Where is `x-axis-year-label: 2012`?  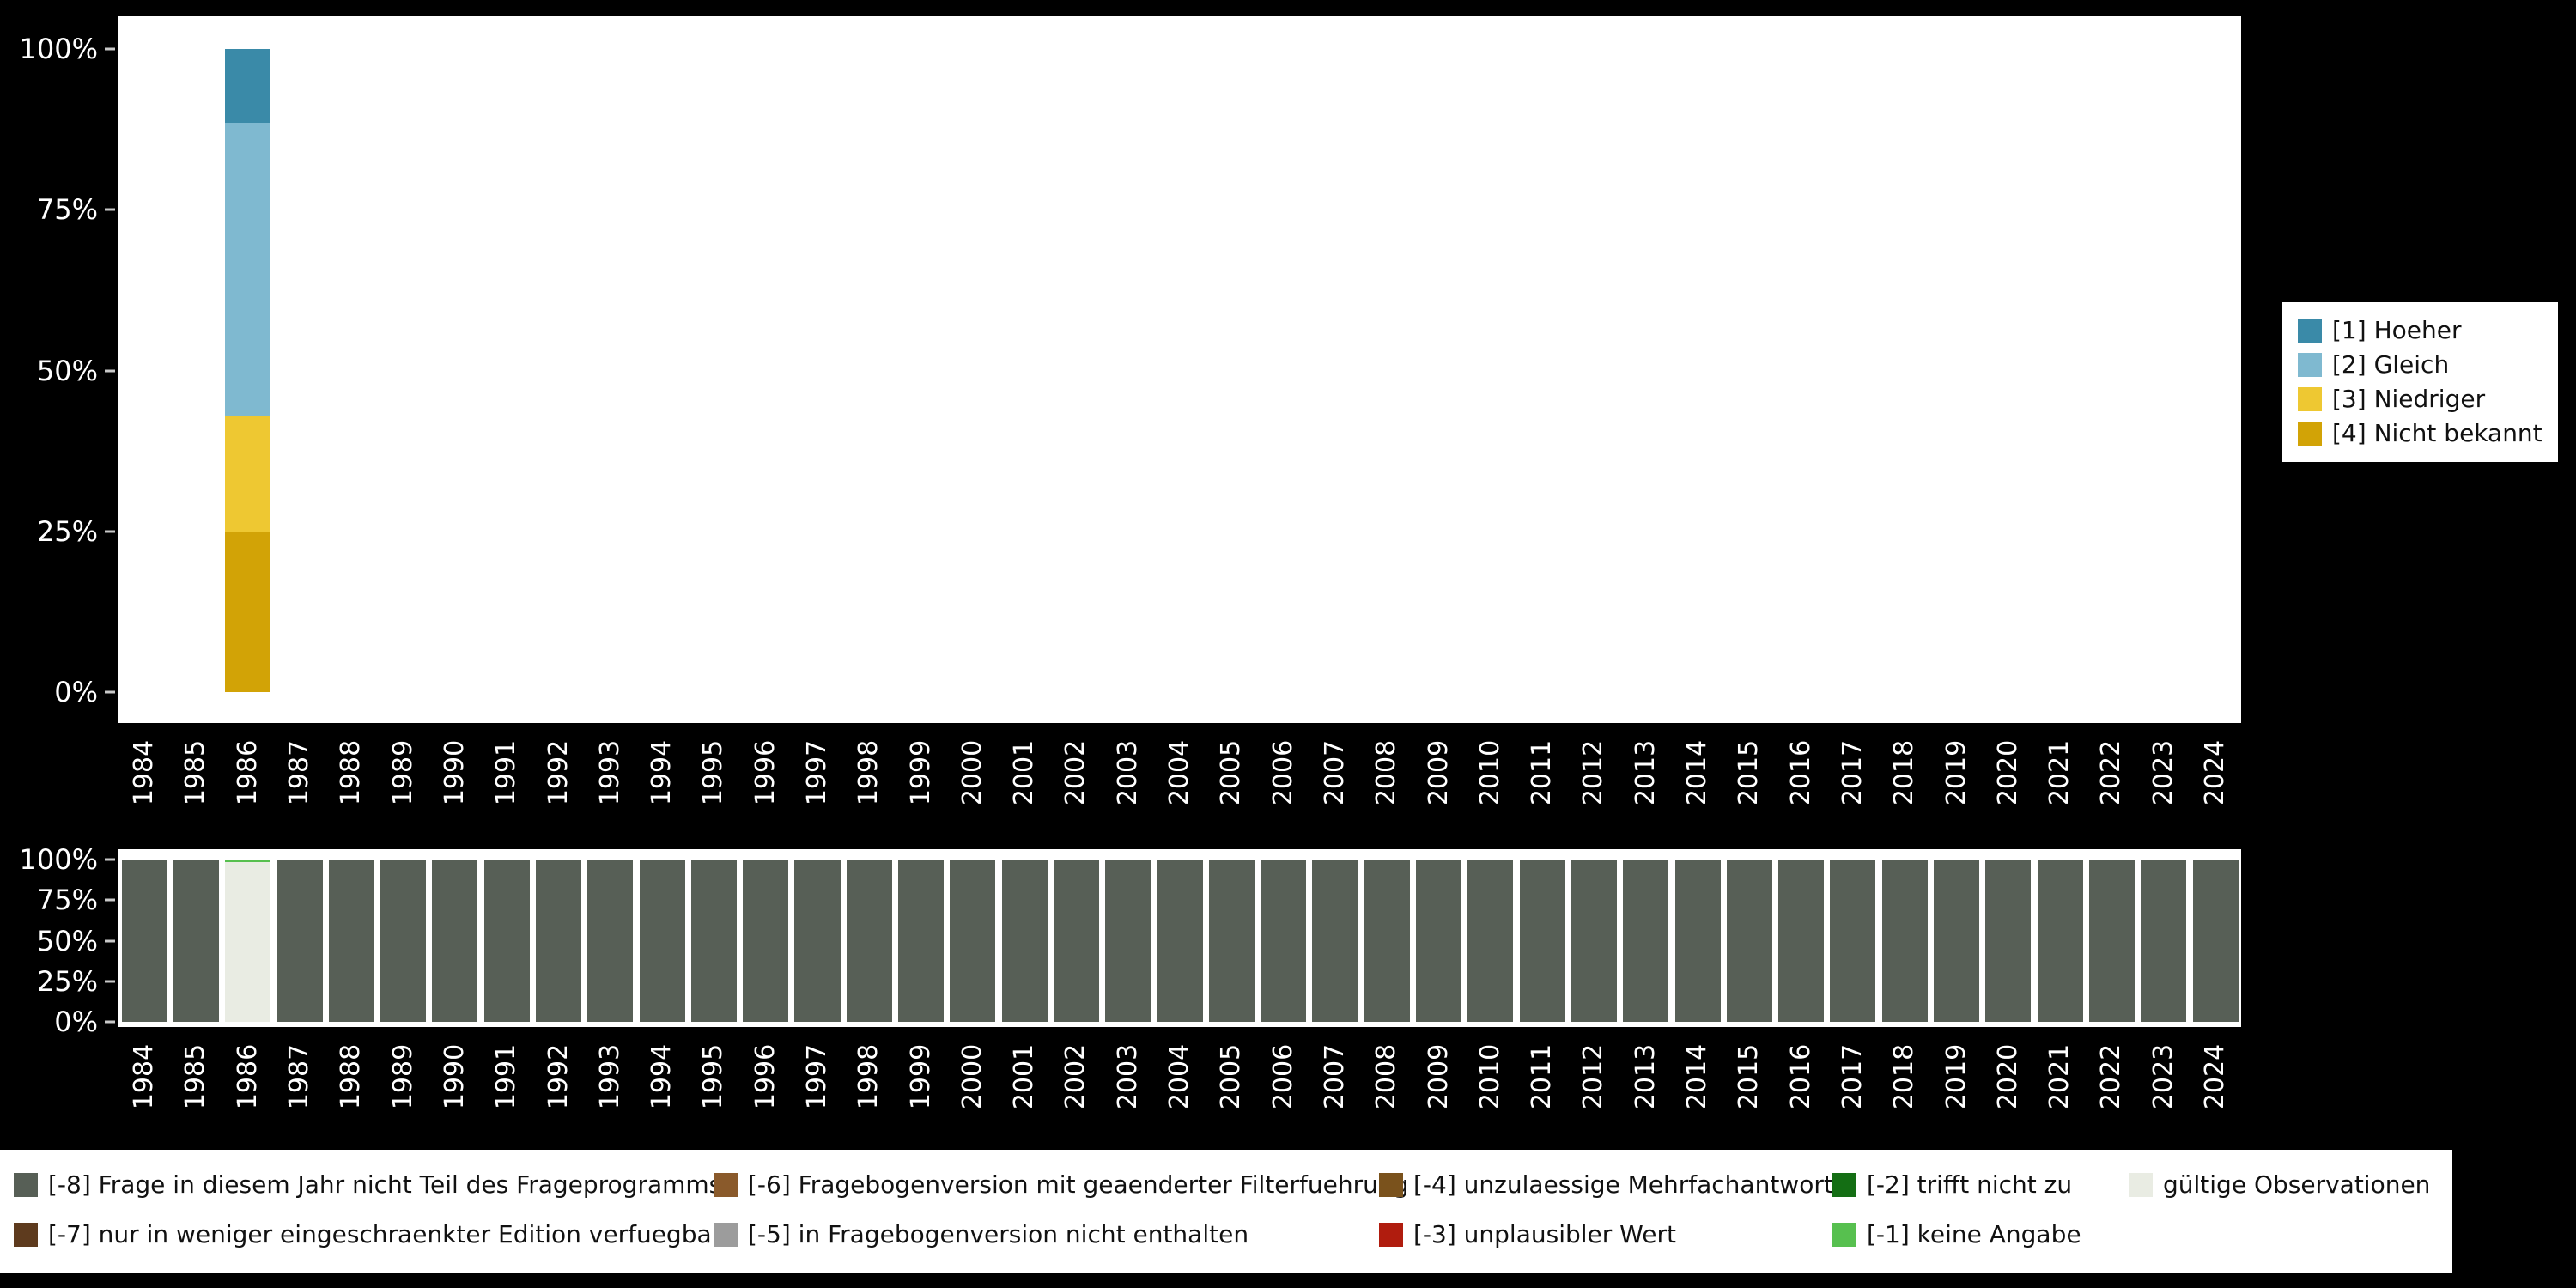
x-axis-year-label: 2012 is located at coordinates (1594, 1076).